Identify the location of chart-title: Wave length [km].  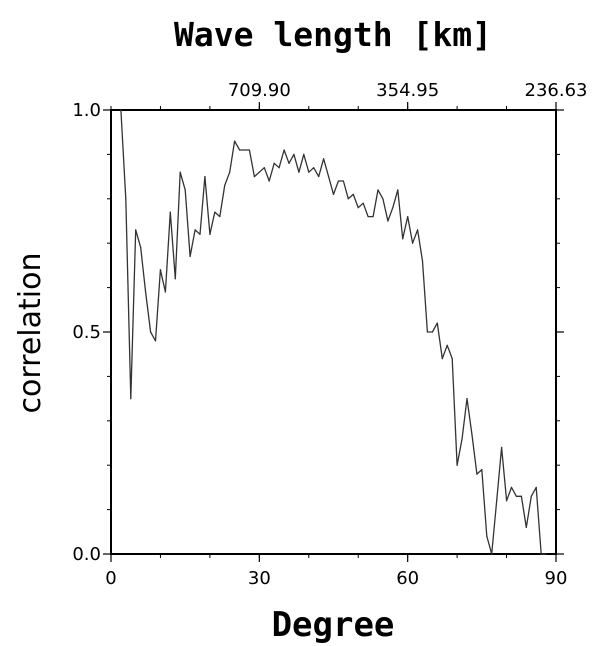
(333, 34).